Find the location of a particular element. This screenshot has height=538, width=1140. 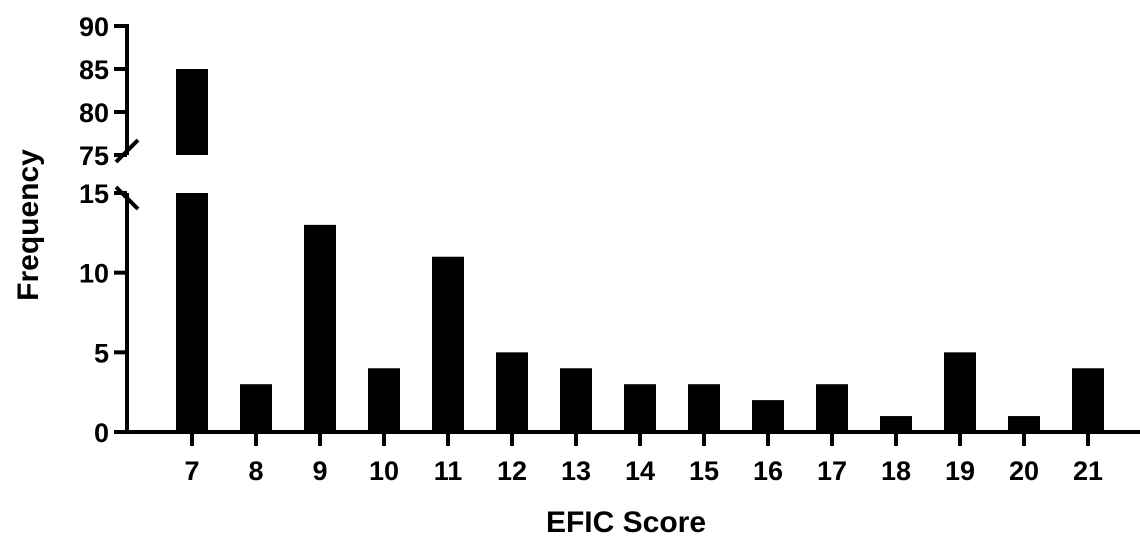

y-axis-label: Frequency is located at coordinates (28, 225).